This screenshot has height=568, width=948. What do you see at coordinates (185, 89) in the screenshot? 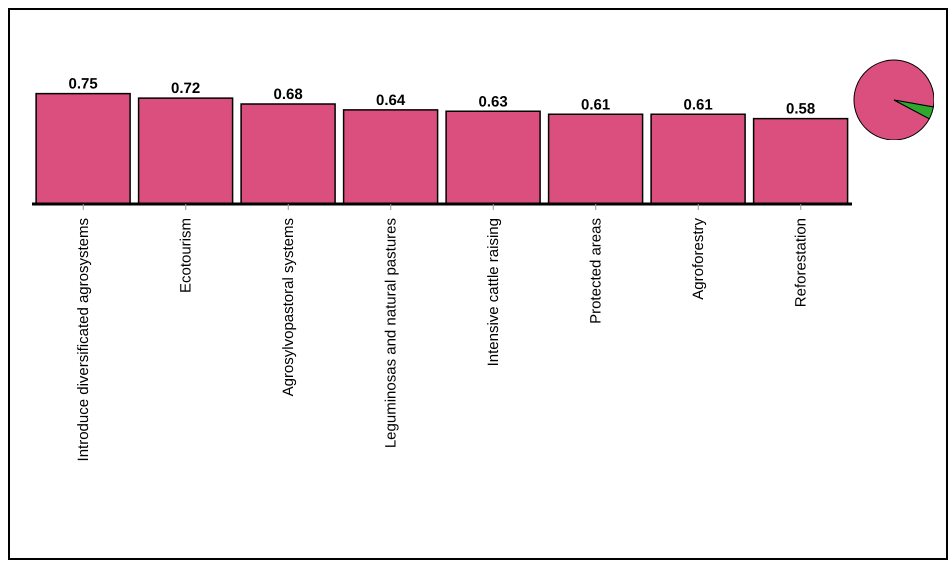
I see `data-label: 0.72` at bounding box center [185, 89].